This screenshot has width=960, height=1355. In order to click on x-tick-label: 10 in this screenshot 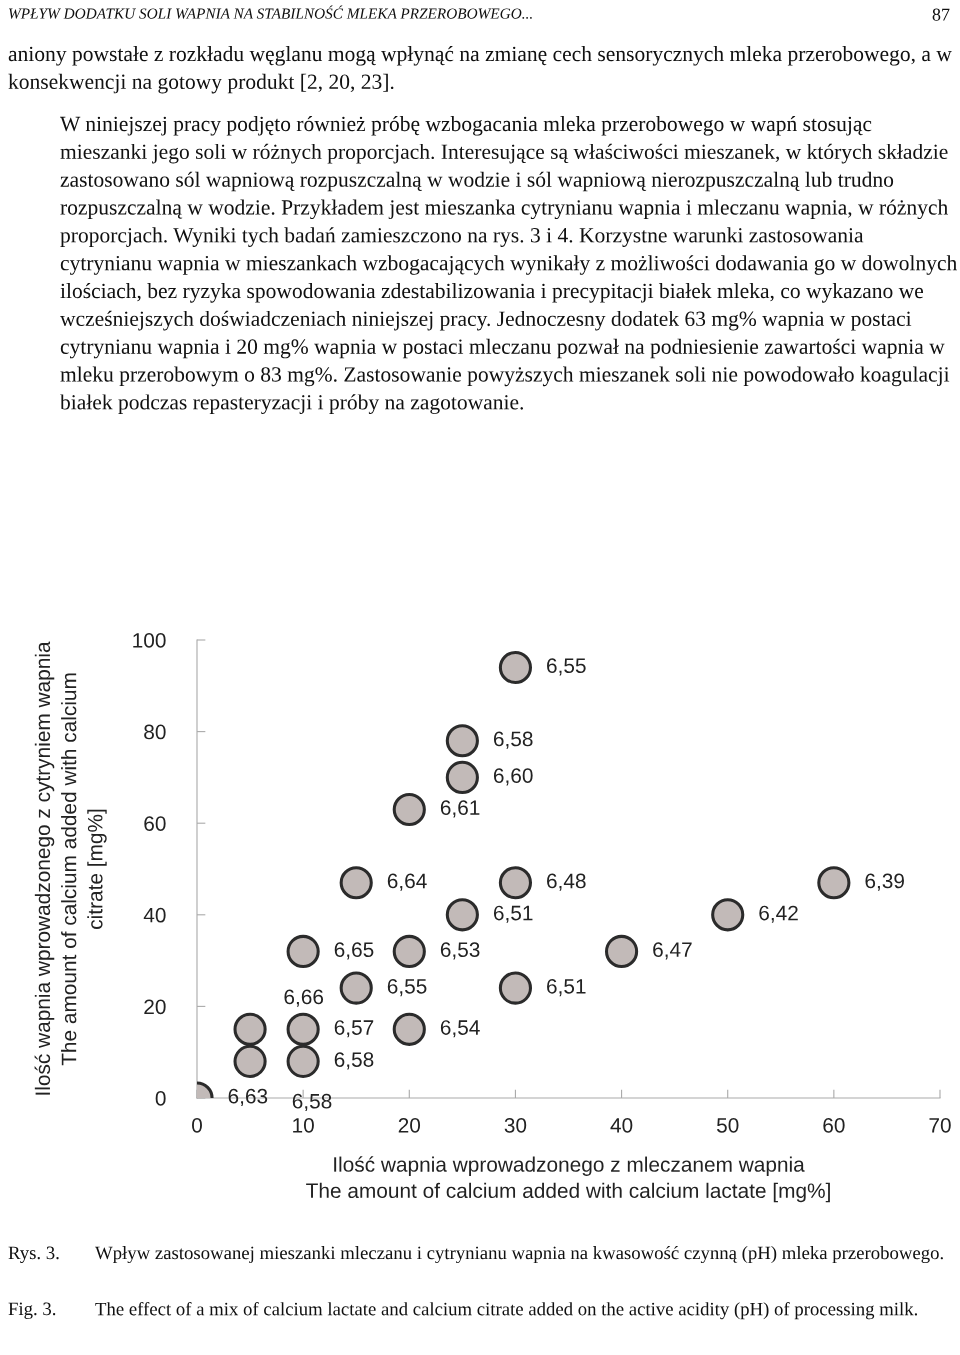, I will do `click(303, 1125)`.